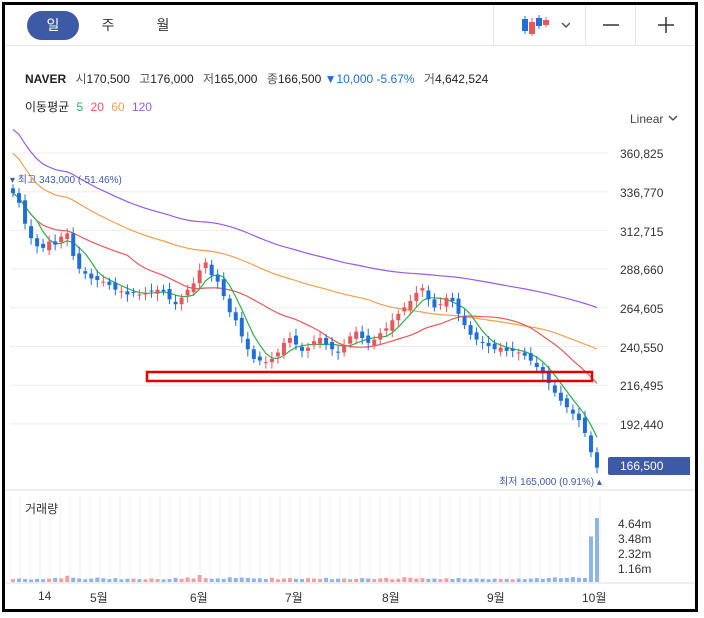 The height and width of the screenshot is (618, 704). Describe the element at coordinates (610, 25) in the screenshot. I see `zoom-out-button` at that location.